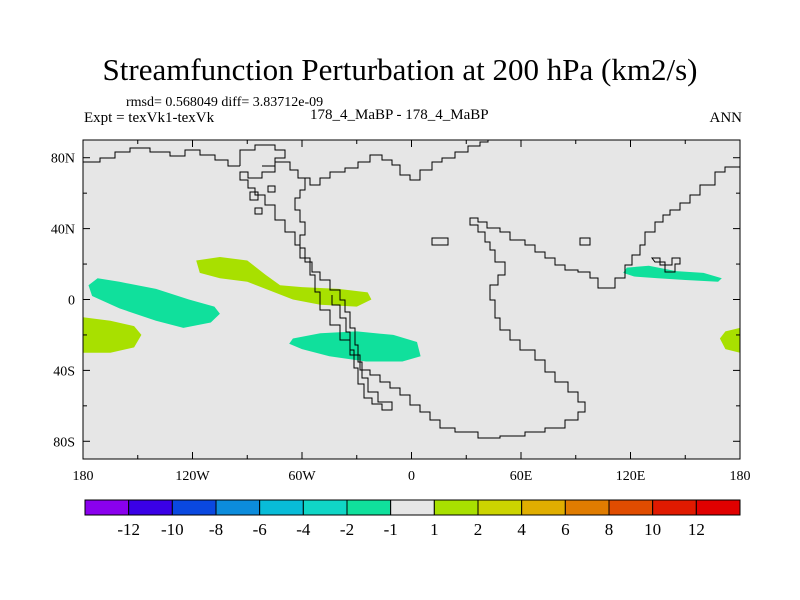 The height and width of the screenshot is (600, 800). Describe the element at coordinates (128, 529) in the screenshot. I see `colorbar-label: -12` at that location.